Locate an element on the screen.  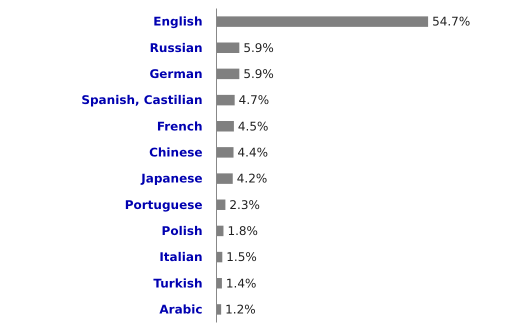
data-label: 1.5% is located at coordinates (241, 257).